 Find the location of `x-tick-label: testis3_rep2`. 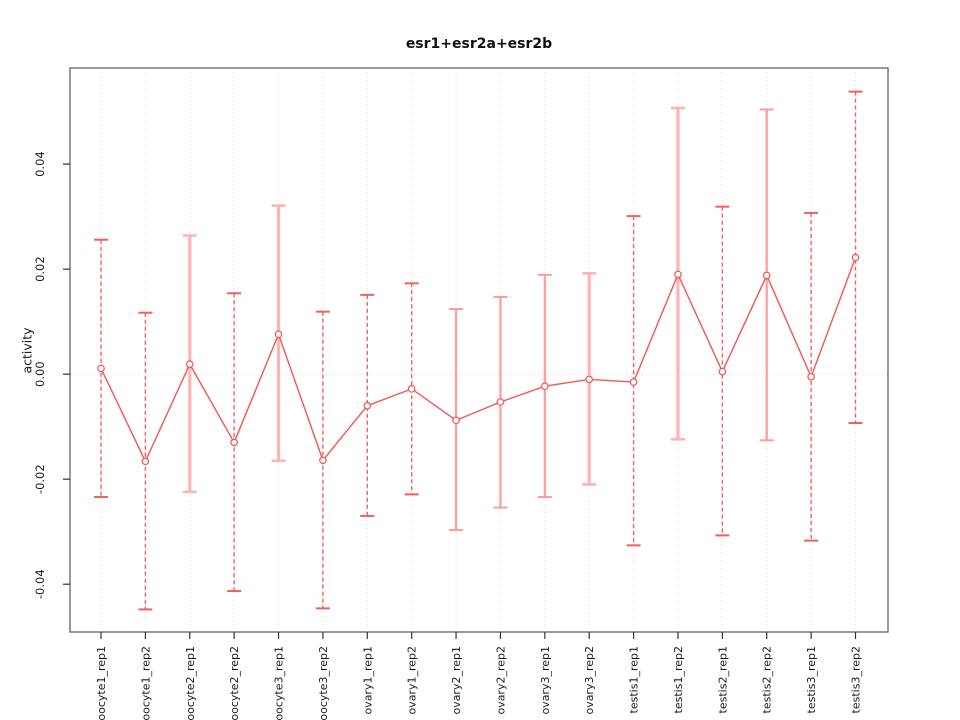

x-tick-label: testis3_rep2 is located at coordinates (856, 679).